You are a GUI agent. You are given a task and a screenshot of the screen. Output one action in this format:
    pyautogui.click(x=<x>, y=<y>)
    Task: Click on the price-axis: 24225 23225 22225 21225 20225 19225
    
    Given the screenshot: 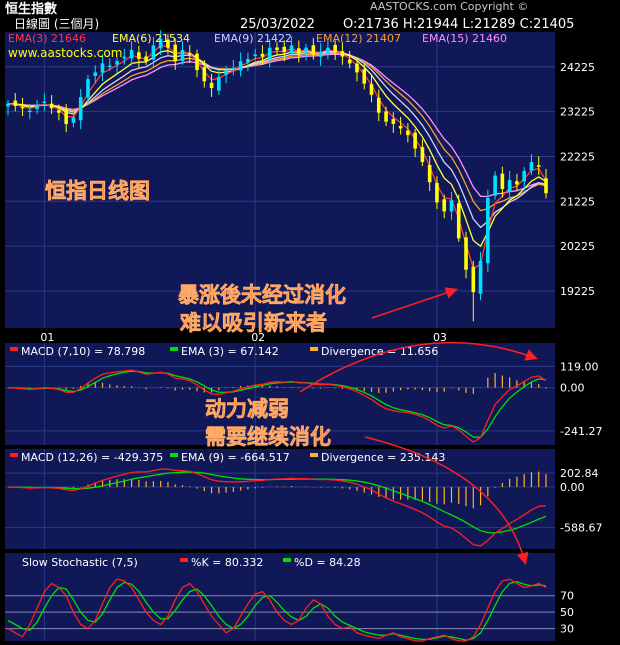 What is the action you would take?
    pyautogui.click(x=577, y=179)
    